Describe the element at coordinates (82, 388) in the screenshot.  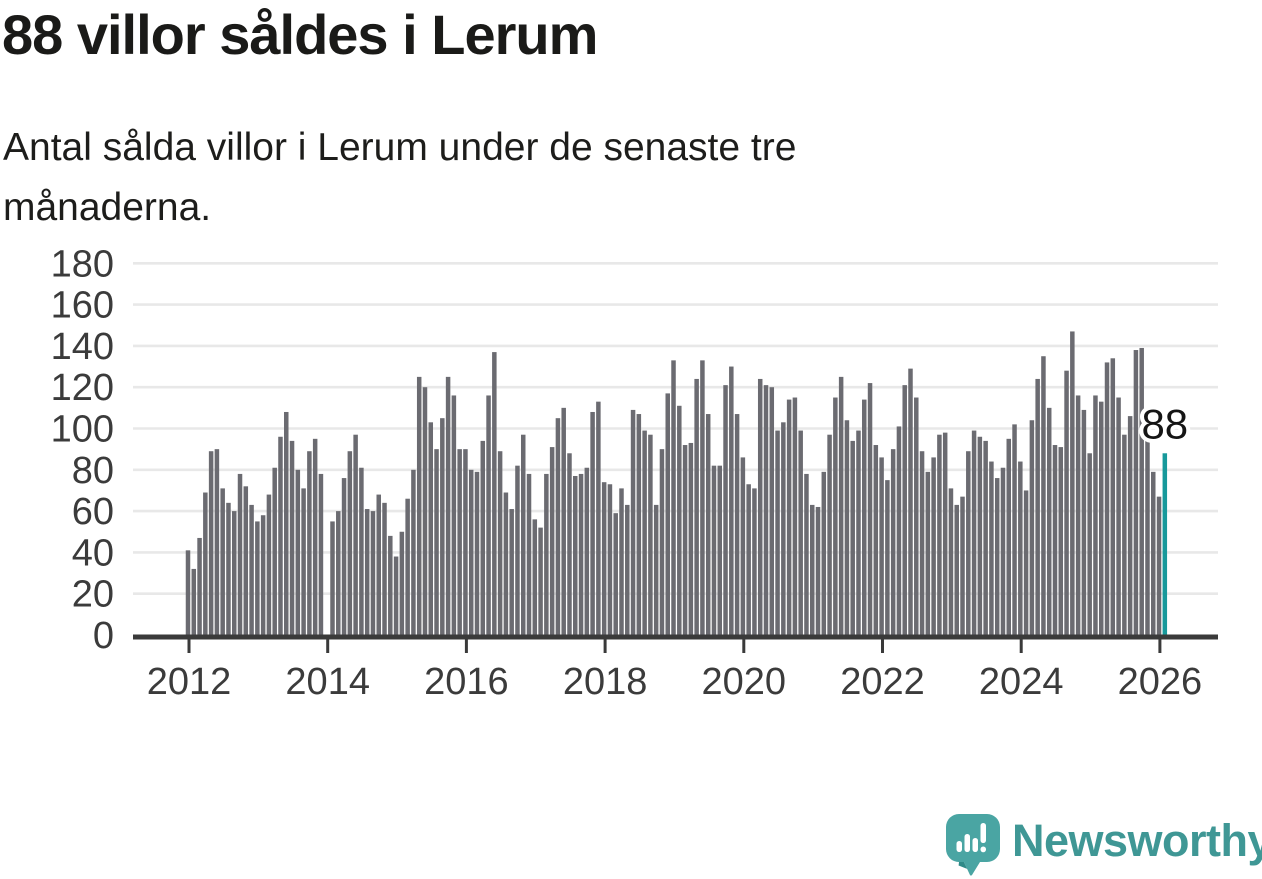
I see `y-axis-label: 120` at that location.